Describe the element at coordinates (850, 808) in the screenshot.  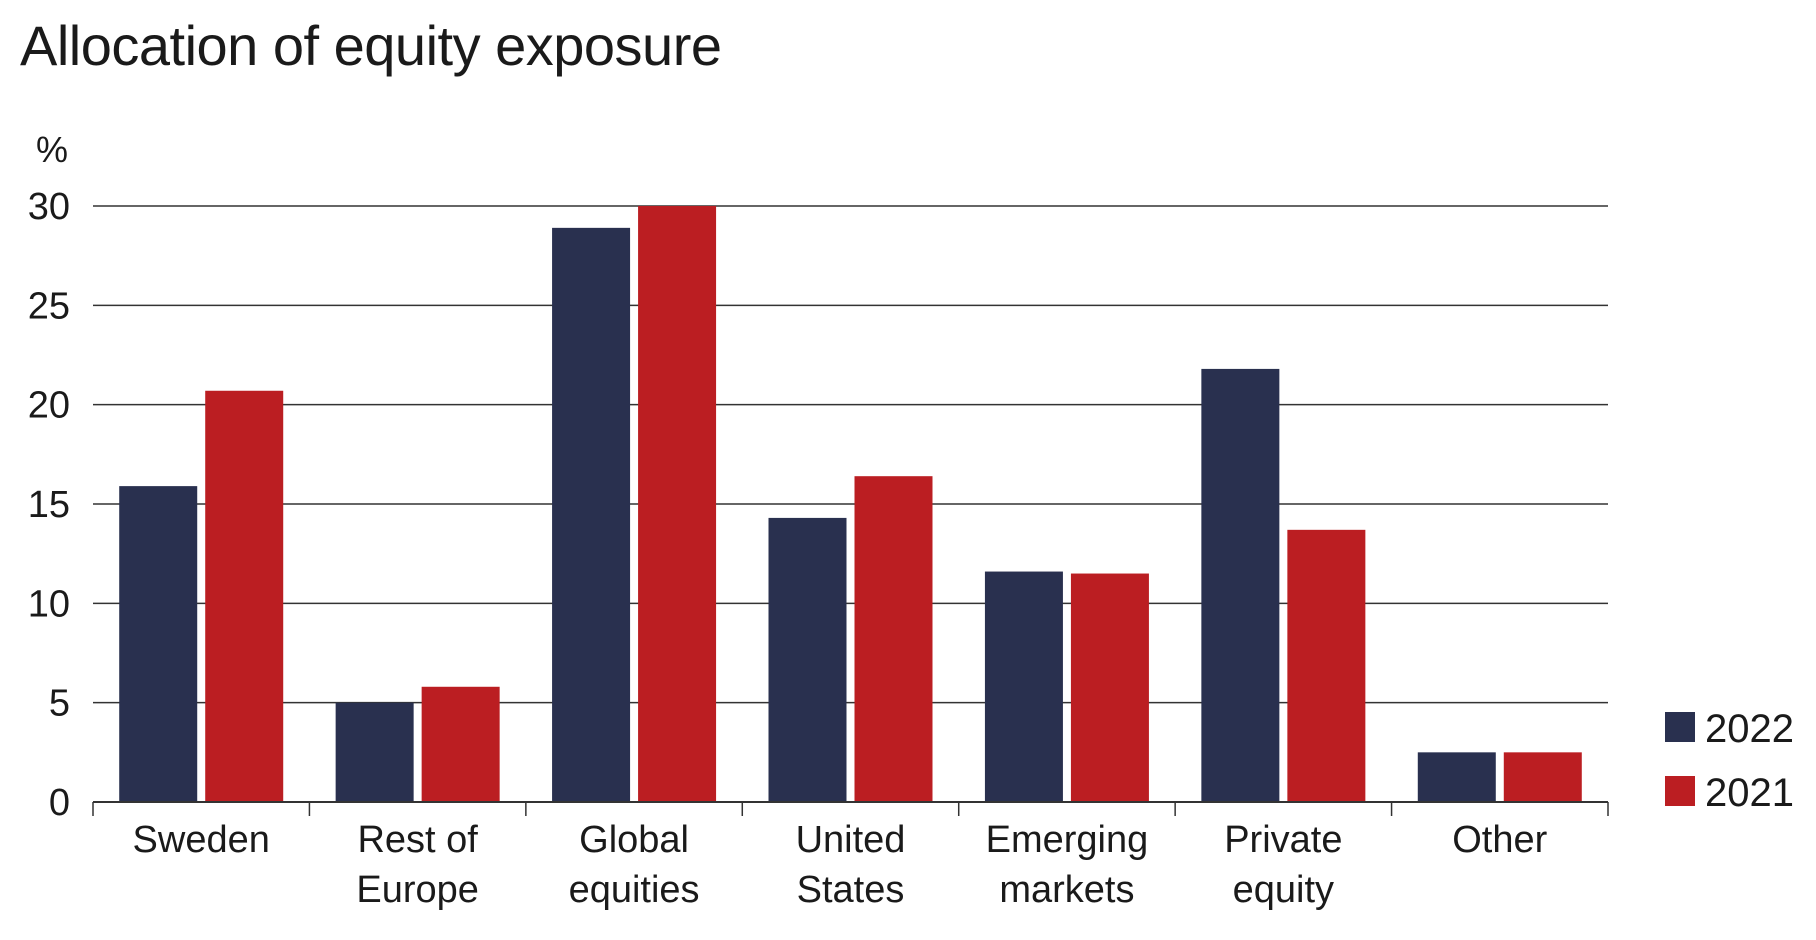
I see `x-axis` at that location.